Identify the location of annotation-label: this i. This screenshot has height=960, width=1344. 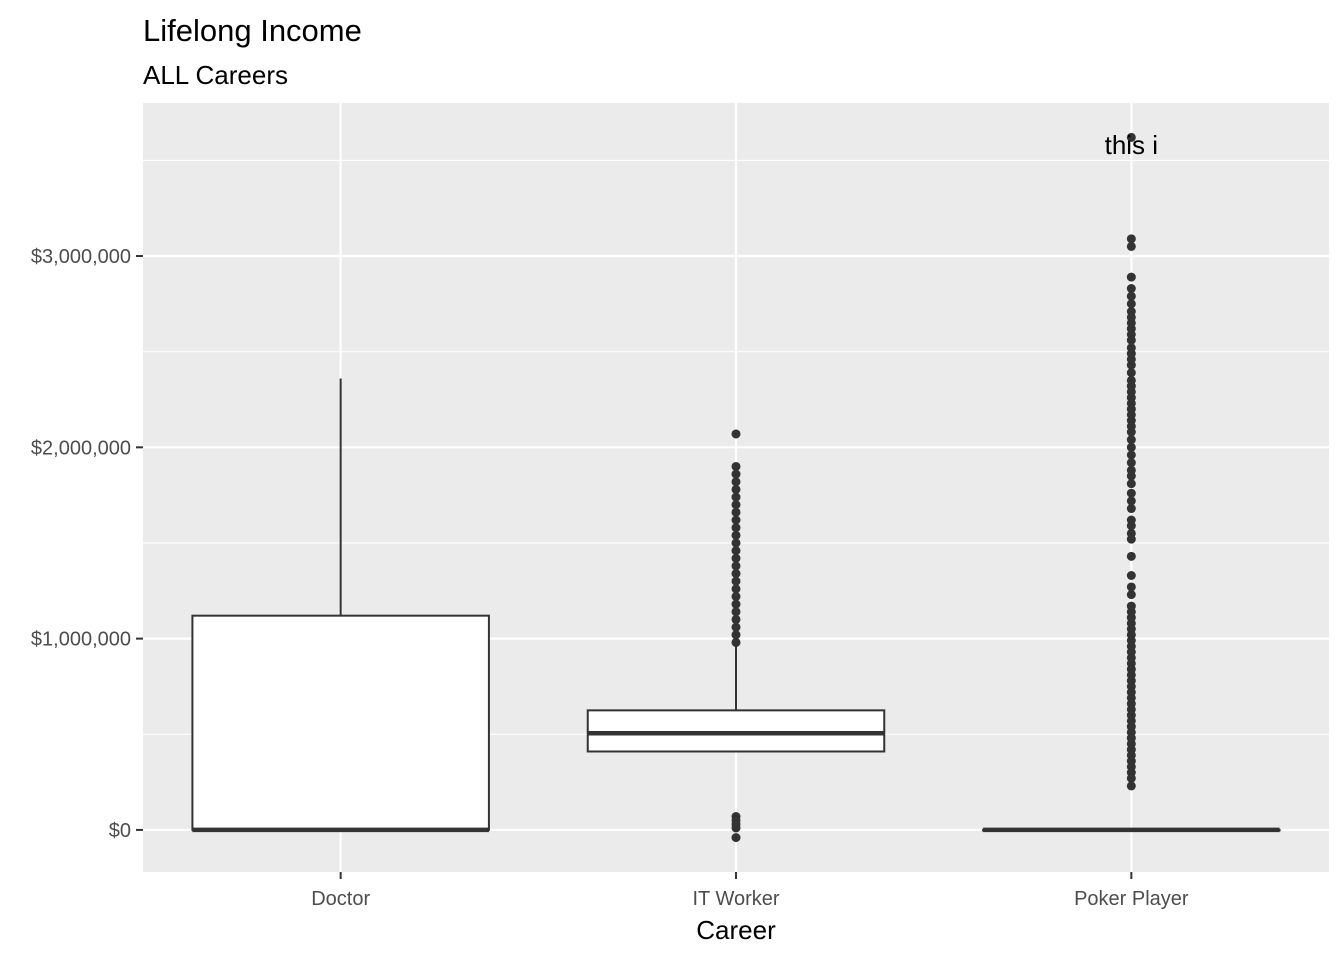
(1131, 145).